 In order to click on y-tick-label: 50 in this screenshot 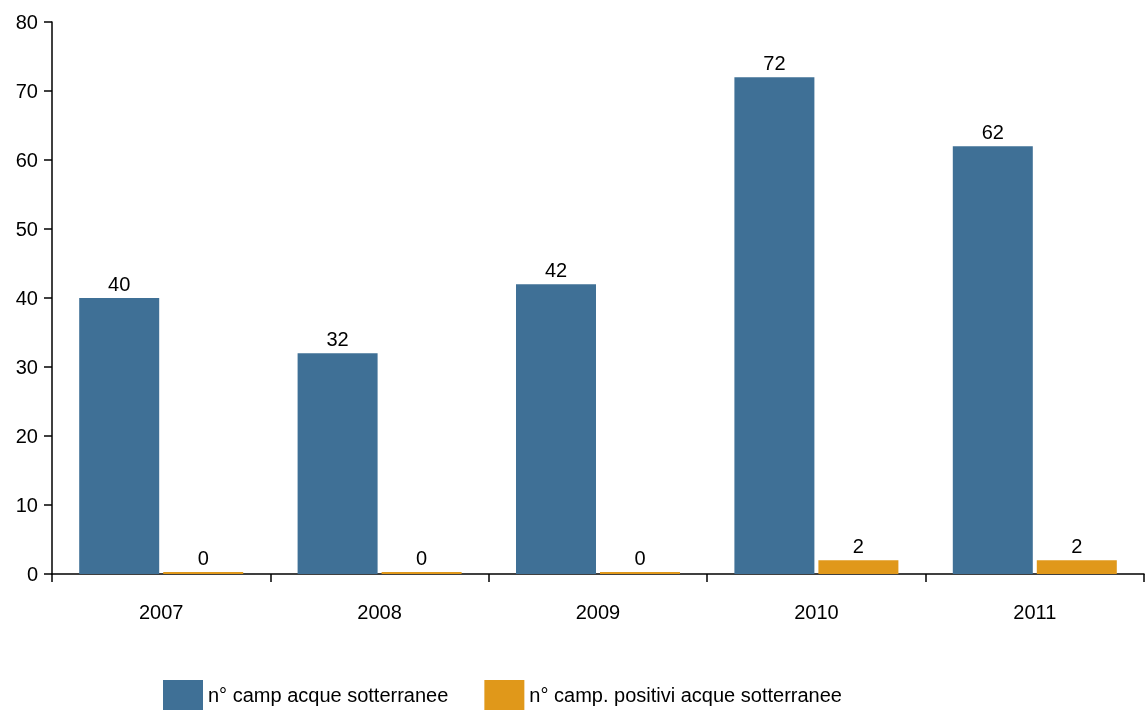, I will do `click(26, 229)`.